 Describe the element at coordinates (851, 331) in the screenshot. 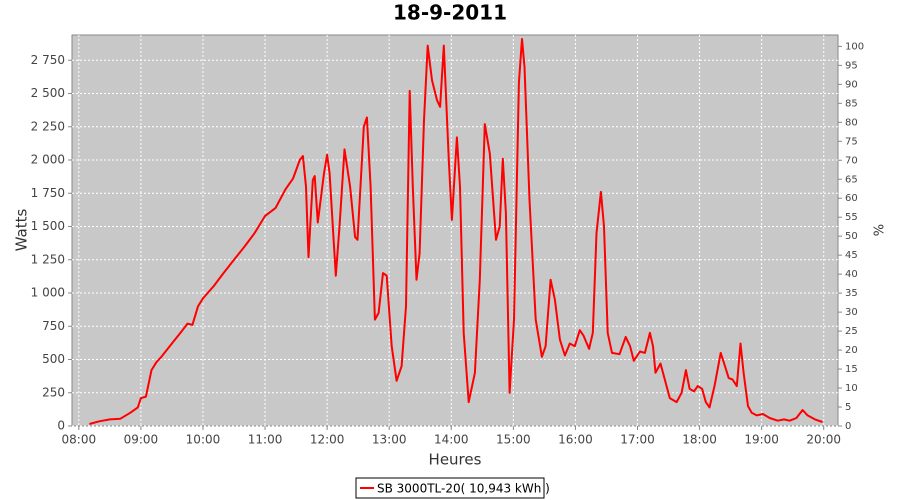

I see `y2-tick-label: 25` at that location.